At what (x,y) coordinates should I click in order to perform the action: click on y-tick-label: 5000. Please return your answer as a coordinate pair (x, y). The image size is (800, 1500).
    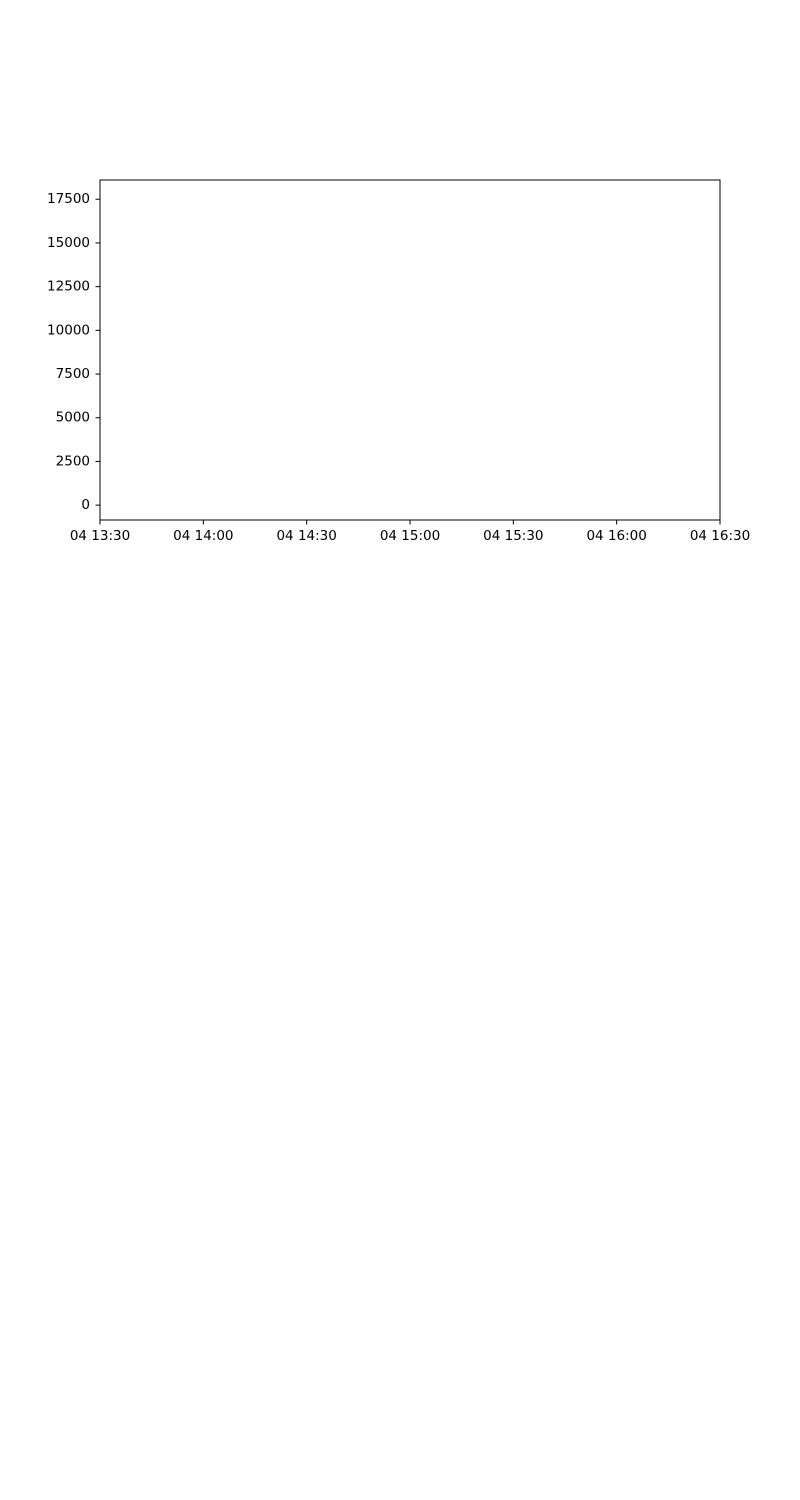
    Looking at the image, I should click on (73, 418).